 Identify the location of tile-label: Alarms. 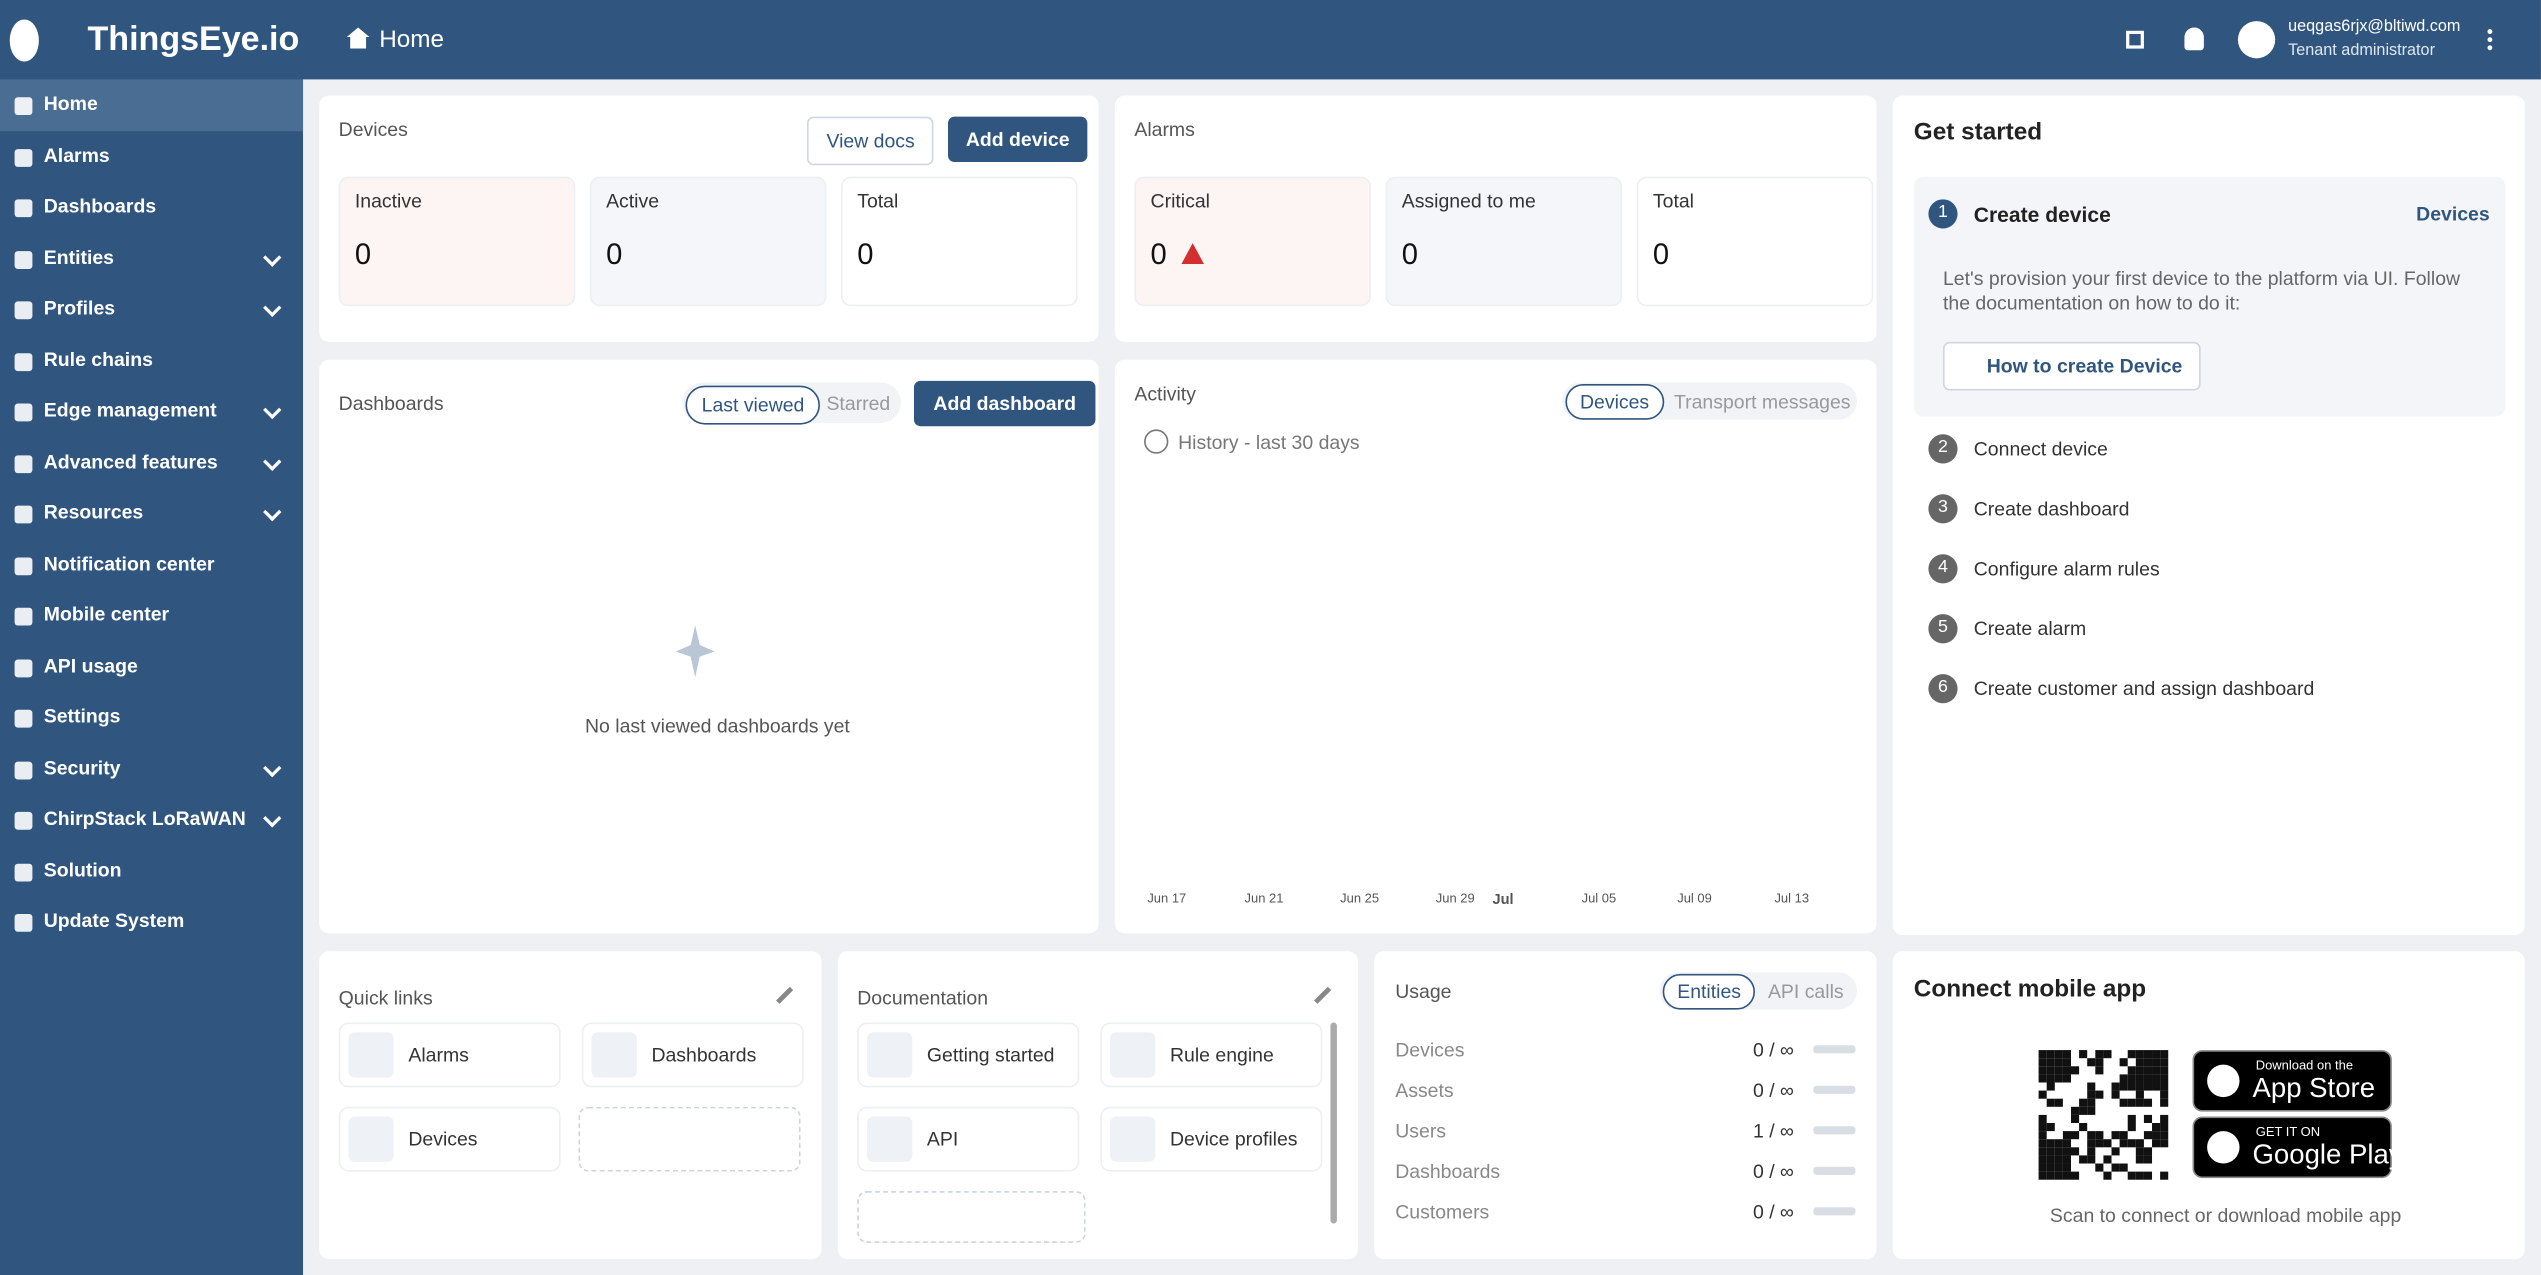
(438, 1055).